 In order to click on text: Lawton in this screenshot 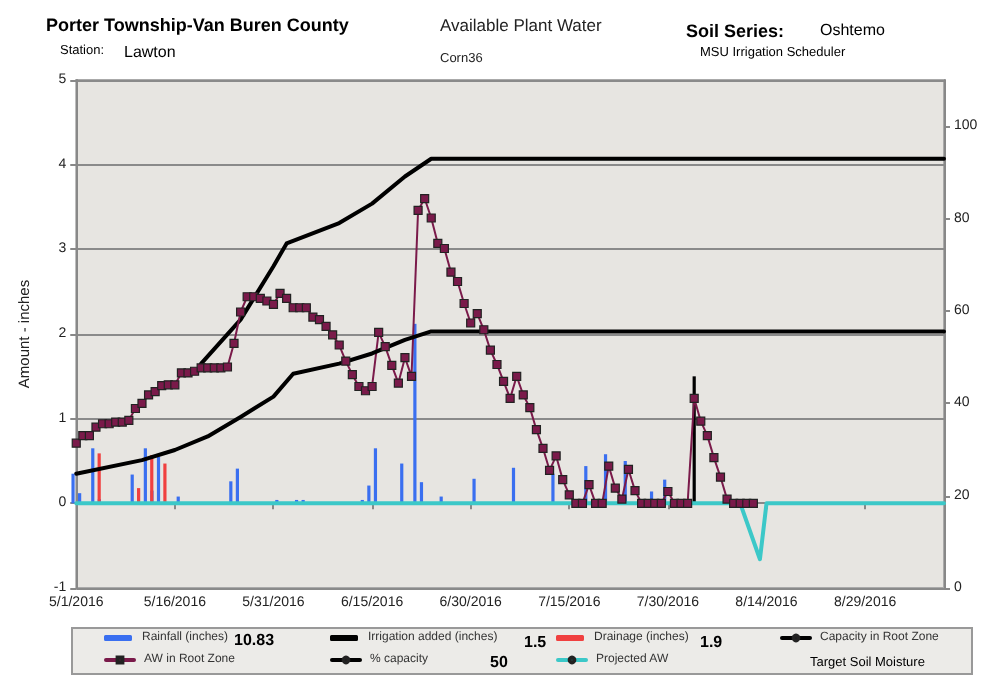, I will do `click(150, 52)`.